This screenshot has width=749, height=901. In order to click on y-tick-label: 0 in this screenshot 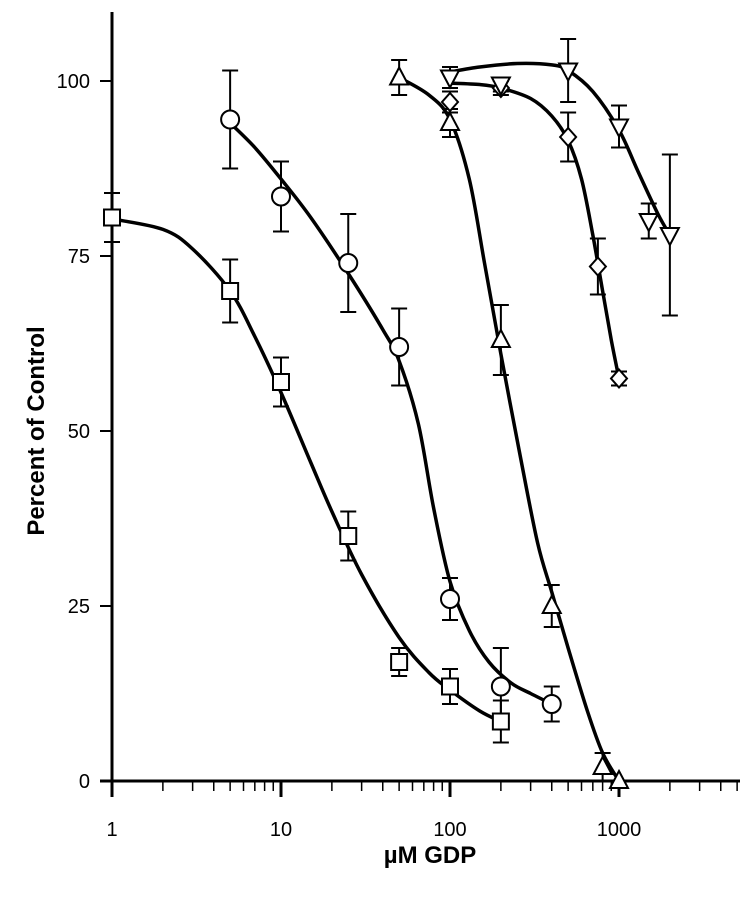, I will do `click(84, 782)`.